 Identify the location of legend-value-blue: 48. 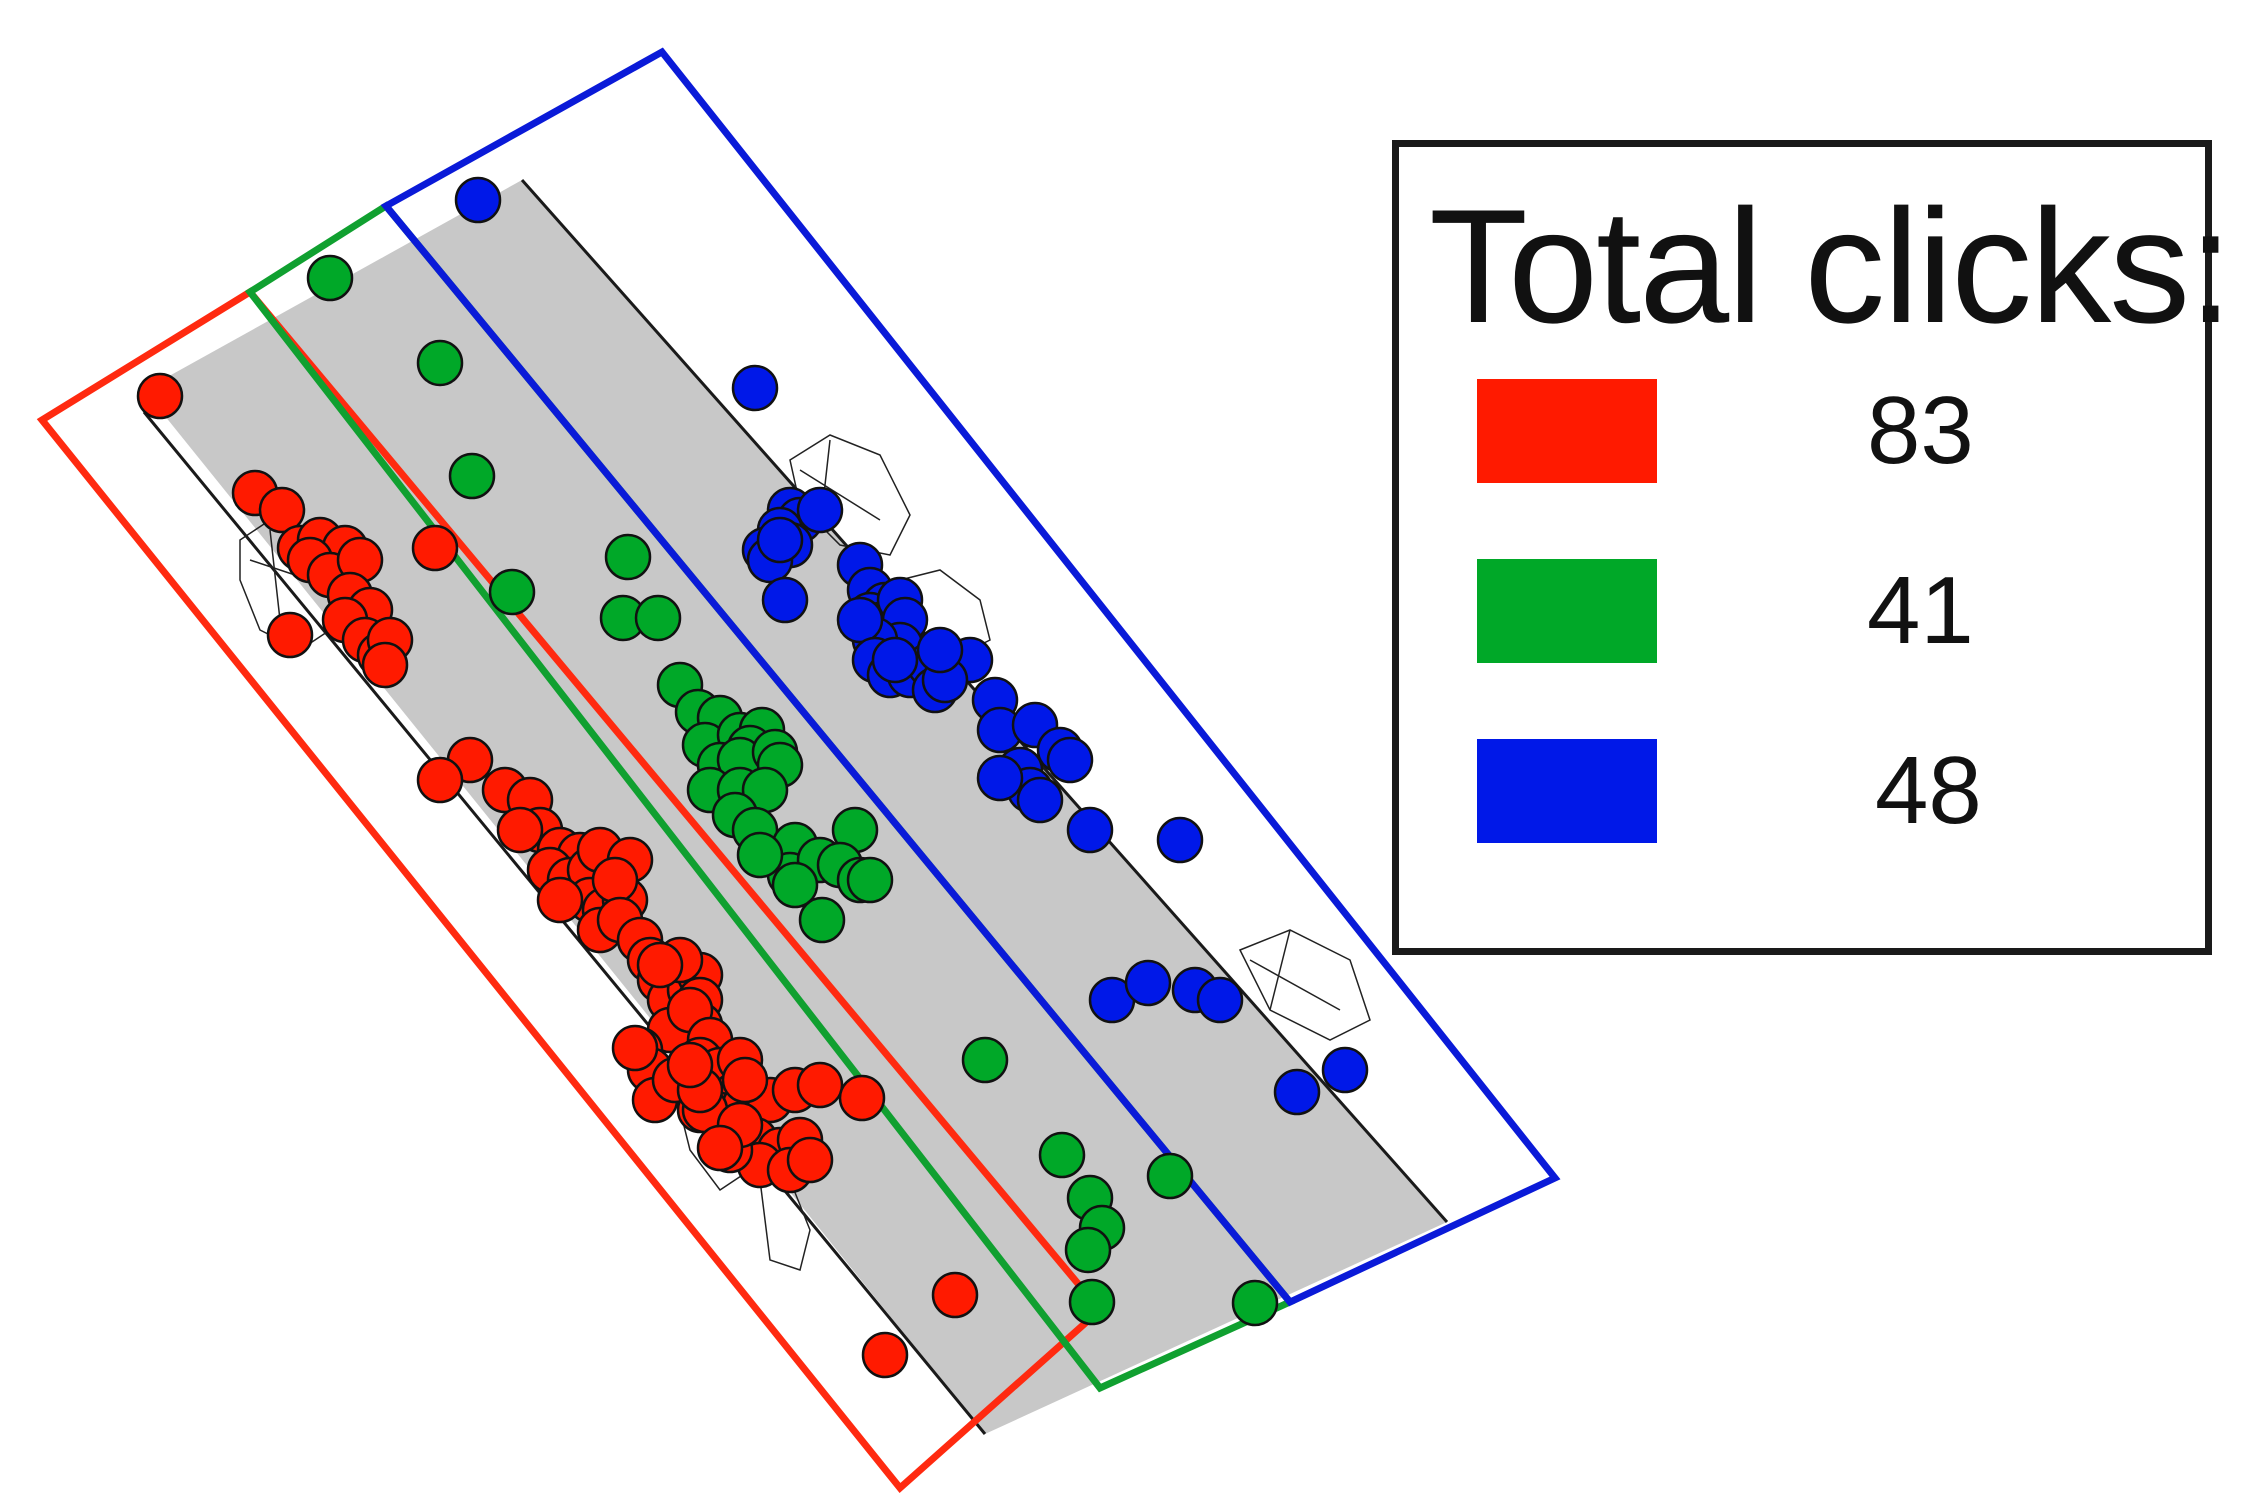
(1928, 790).